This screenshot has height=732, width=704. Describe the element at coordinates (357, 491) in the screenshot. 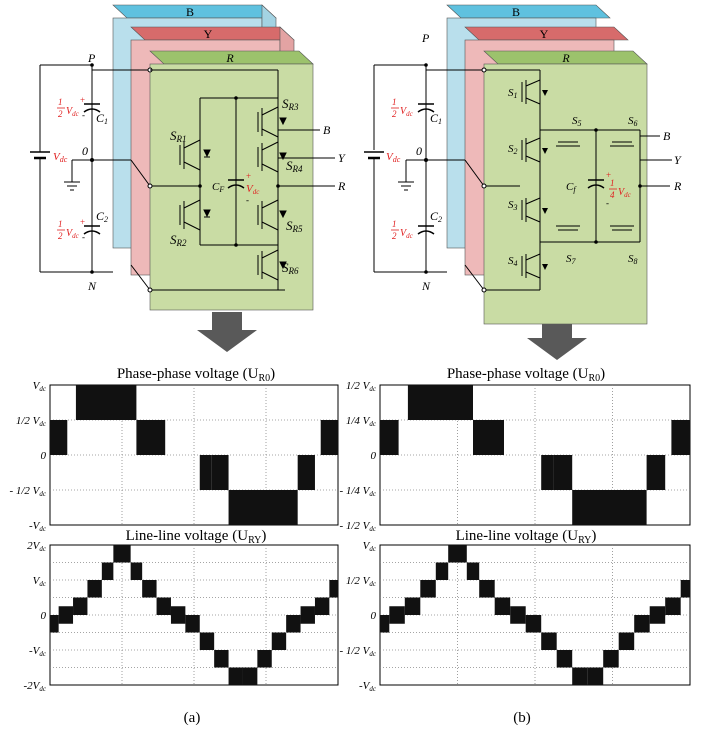

I see `tick-label: - 1/4 Vdc` at that location.